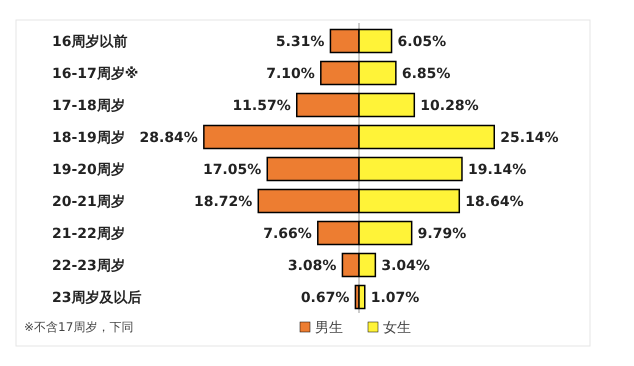  I want to click on y-tick-label: 21-22周岁, so click(88, 234).